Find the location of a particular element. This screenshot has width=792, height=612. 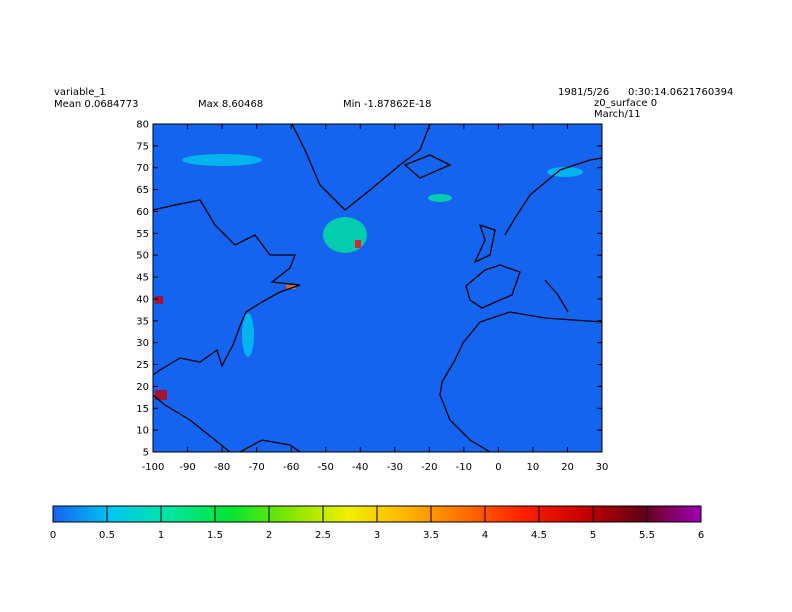

colorbar-tick-label: 3 is located at coordinates (377, 535).